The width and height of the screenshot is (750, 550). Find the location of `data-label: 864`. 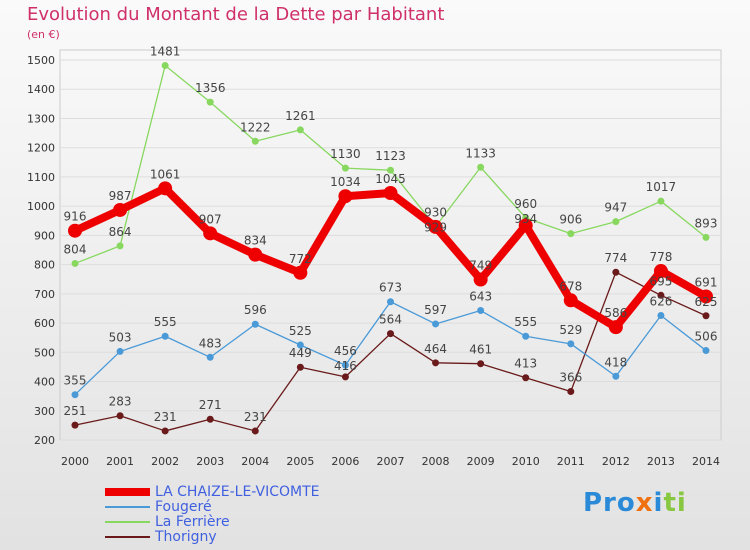

data-label: 864 is located at coordinates (120, 232).